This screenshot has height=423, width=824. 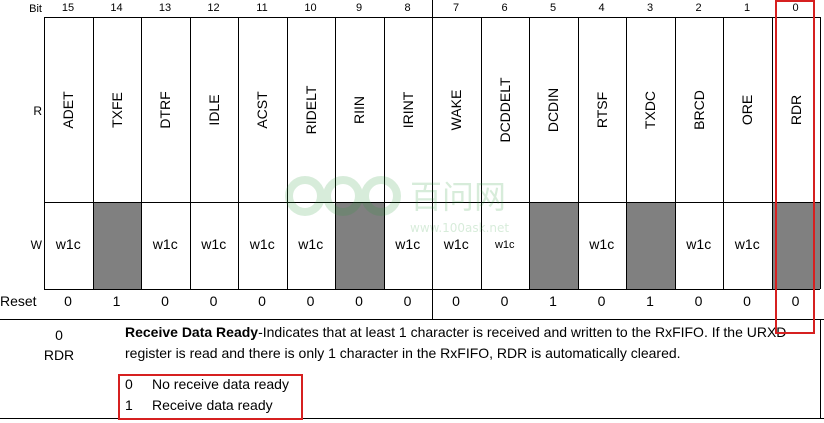 What do you see at coordinates (459, 228) in the screenshot?
I see `svg-text: www.100ask.net` at bounding box center [459, 228].